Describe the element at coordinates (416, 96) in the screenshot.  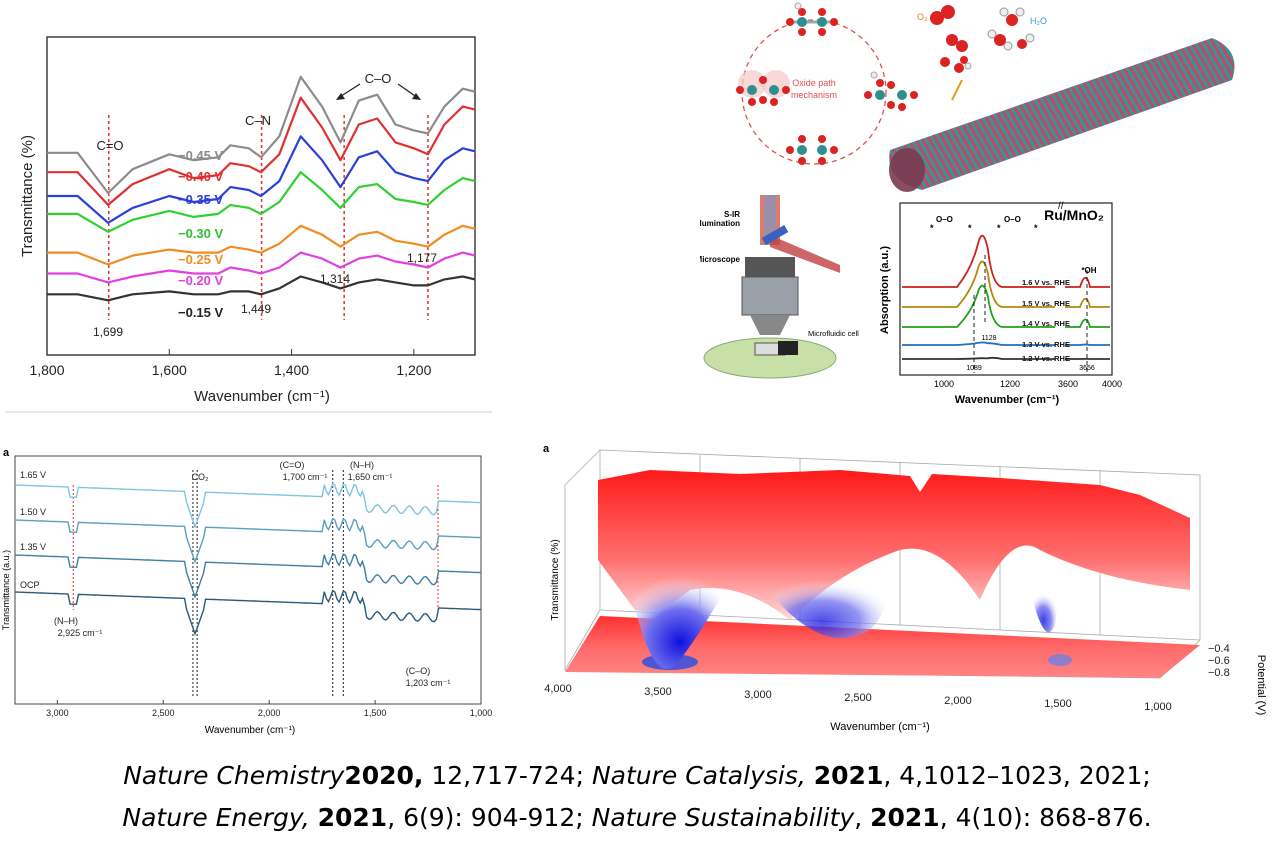
I see `arrowhead-right` at that location.